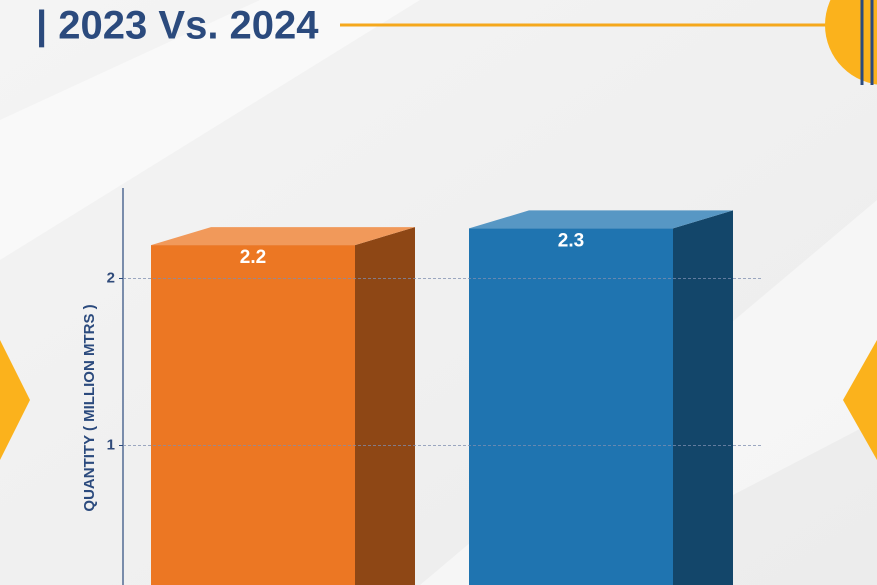  I want to click on corner-decoration, so click(851, 42).